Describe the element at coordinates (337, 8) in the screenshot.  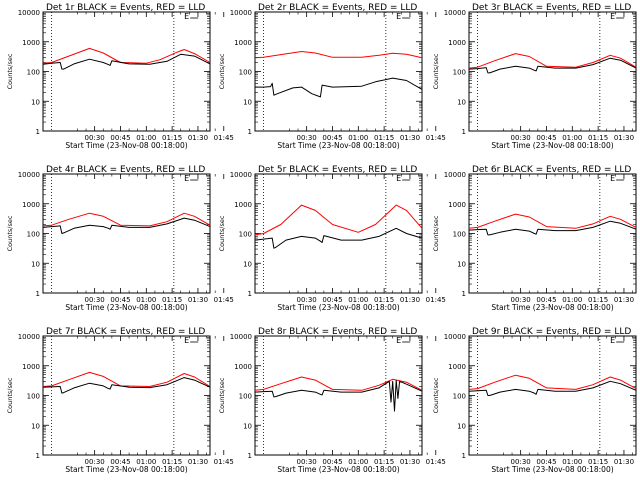
I see `panel-title: Det 2r BLACK = Events, RED = LLD` at that location.